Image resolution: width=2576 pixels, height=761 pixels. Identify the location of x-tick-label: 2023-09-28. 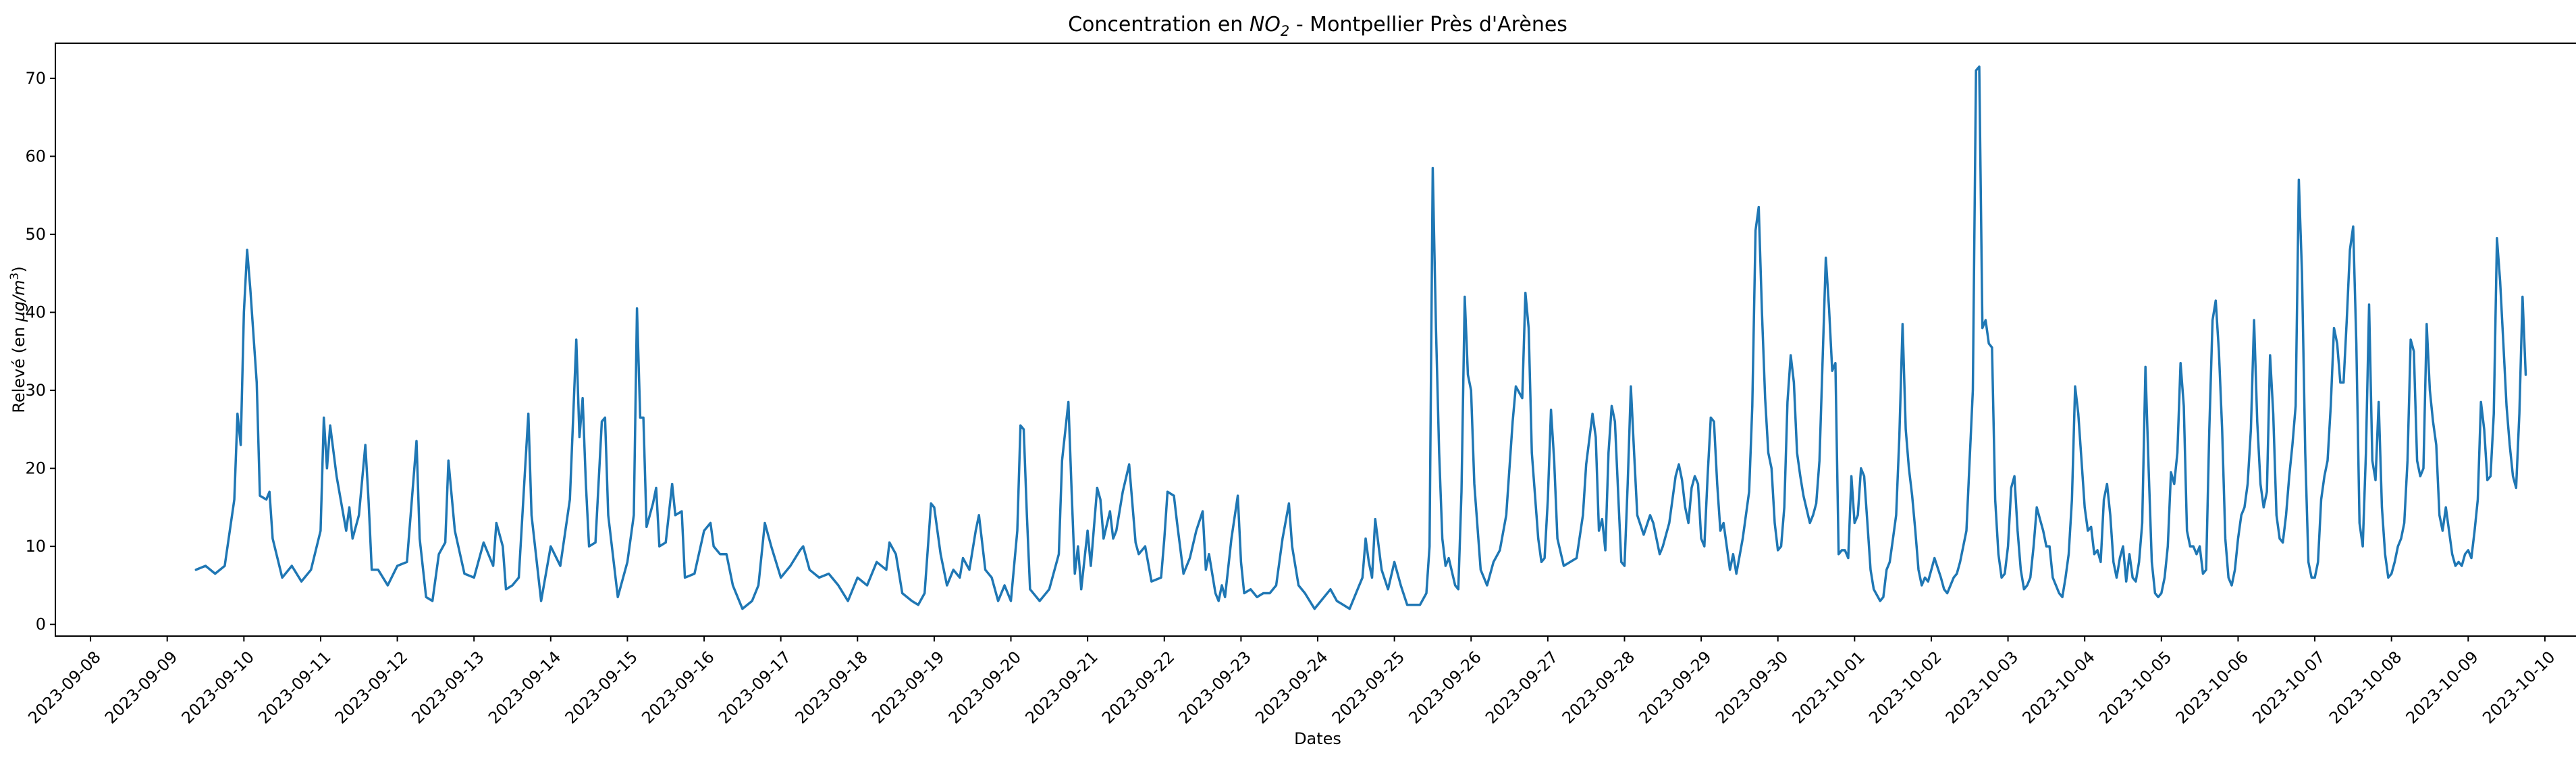
(1598, 687).